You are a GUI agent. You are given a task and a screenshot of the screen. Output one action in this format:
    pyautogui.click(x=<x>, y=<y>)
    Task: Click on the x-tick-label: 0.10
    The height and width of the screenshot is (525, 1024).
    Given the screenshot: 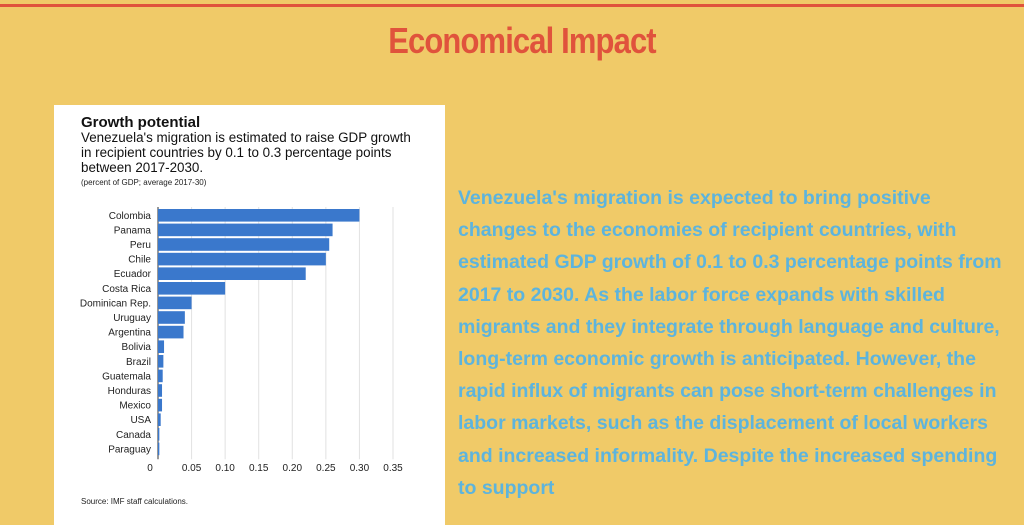 What is the action you would take?
    pyautogui.click(x=225, y=468)
    